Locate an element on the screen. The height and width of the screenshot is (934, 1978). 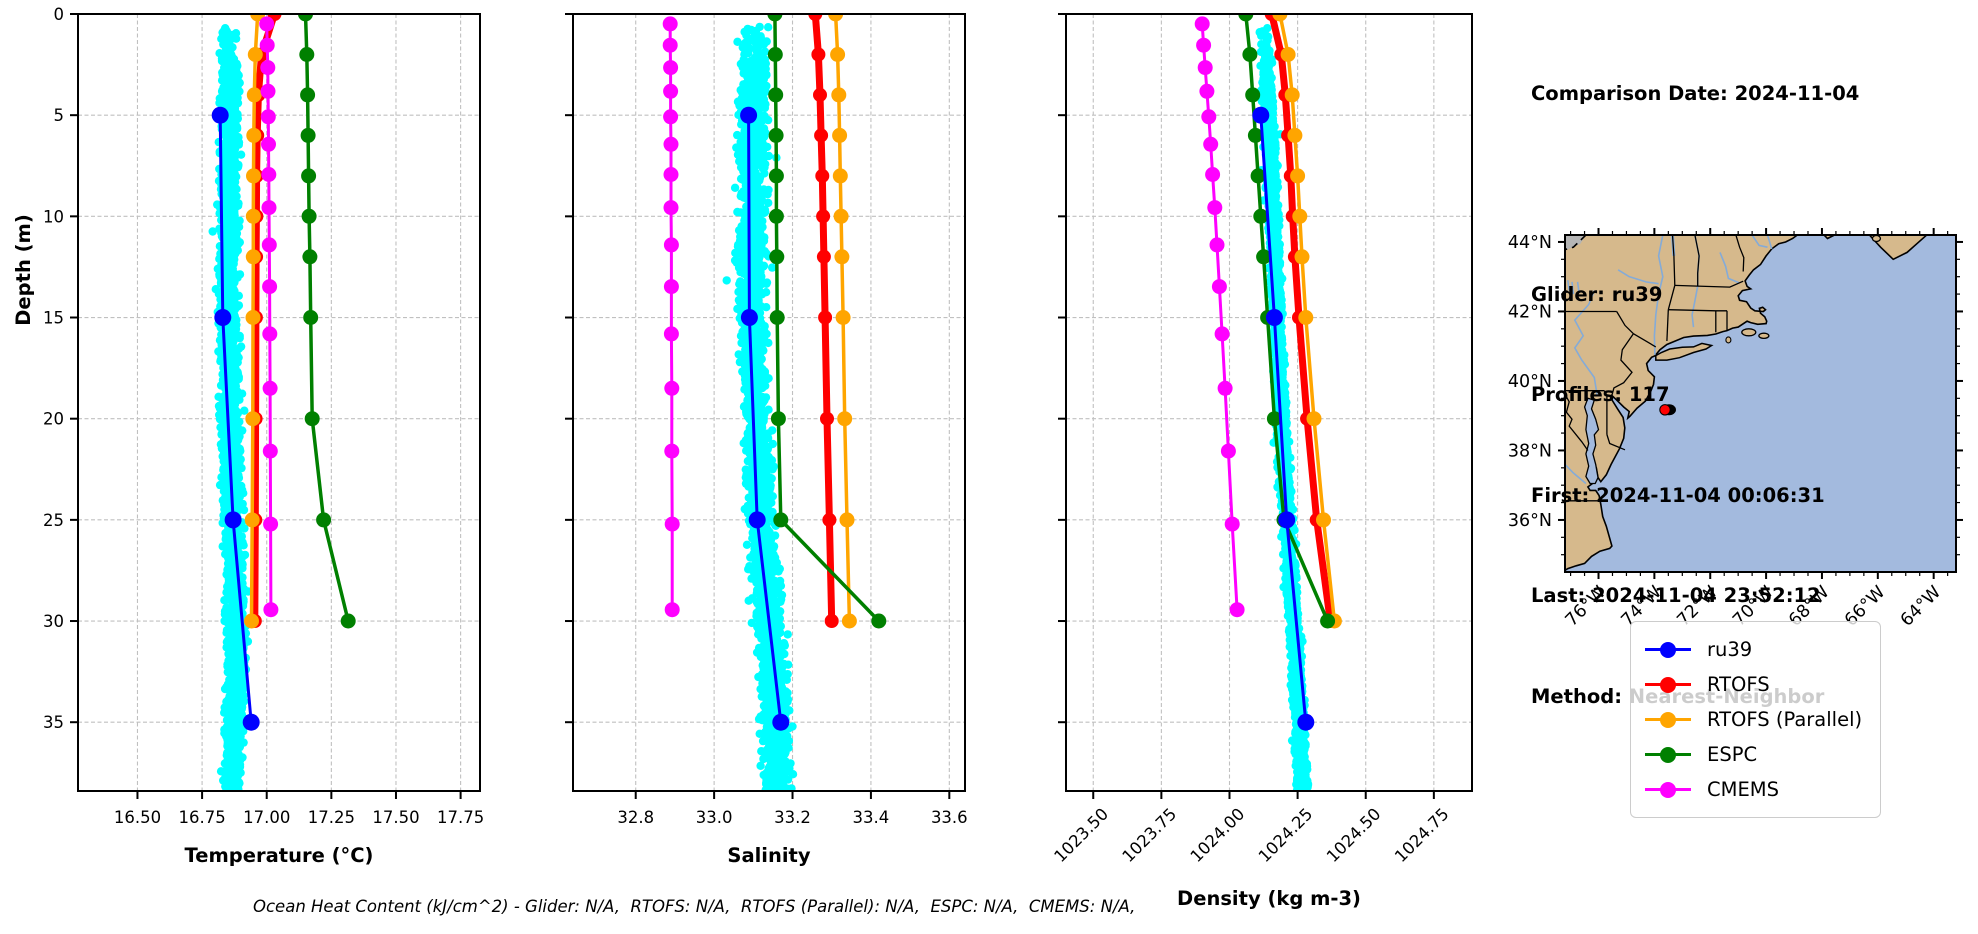
nova-scotia is located at coordinates (1898, 248).